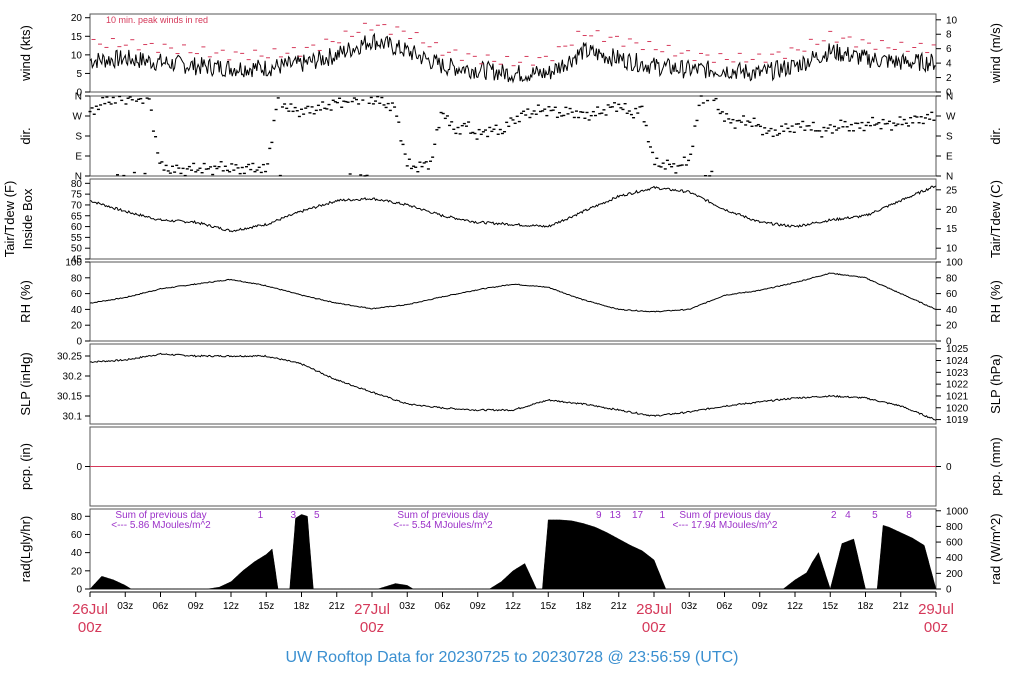 The image size is (1024, 700). I want to click on right-tick-label: 1025, so click(957, 349).